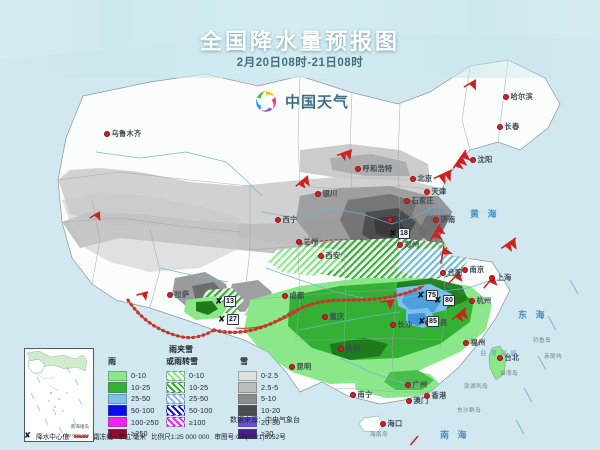 The image size is (600, 450). I want to click on city-name: 台北, so click(512, 357).